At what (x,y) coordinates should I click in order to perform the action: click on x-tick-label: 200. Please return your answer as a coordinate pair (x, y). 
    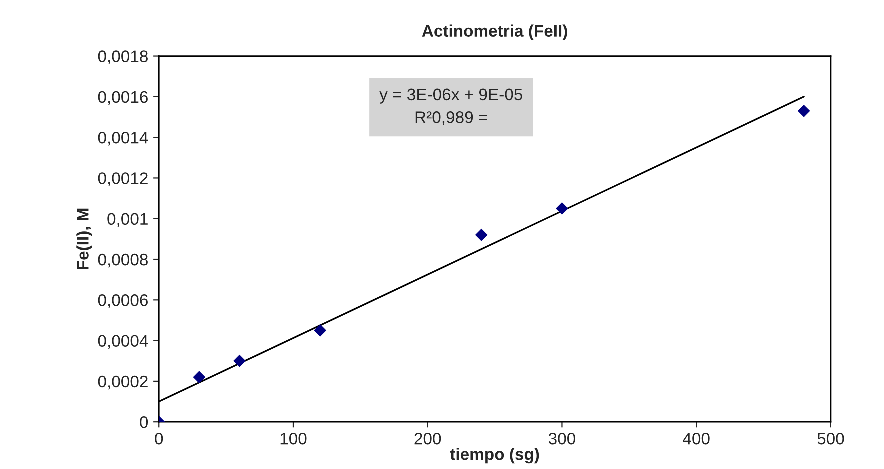
    Looking at the image, I should click on (428, 438).